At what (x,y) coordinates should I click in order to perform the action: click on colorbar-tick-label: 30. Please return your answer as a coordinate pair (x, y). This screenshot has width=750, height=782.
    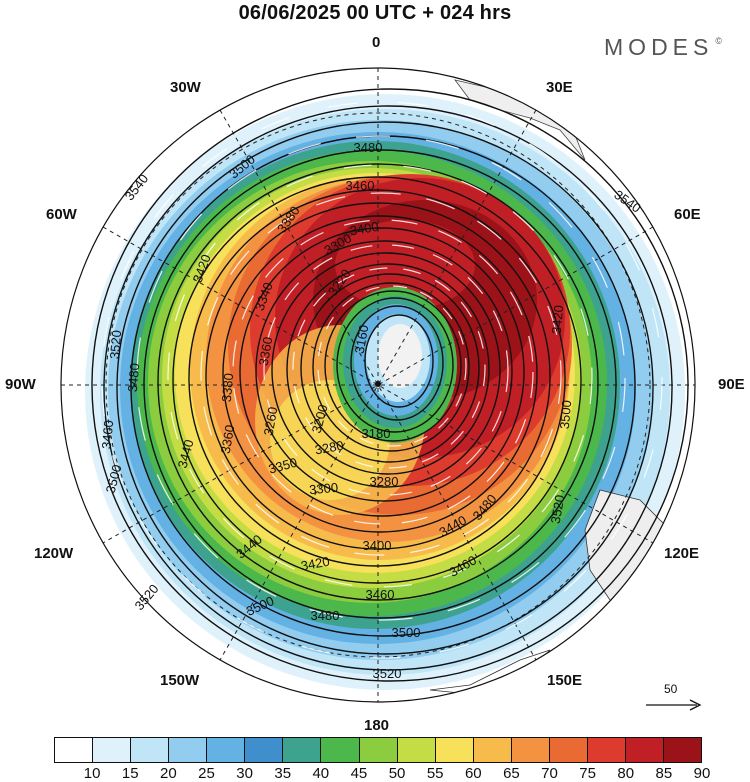
    Looking at the image, I should click on (244, 773).